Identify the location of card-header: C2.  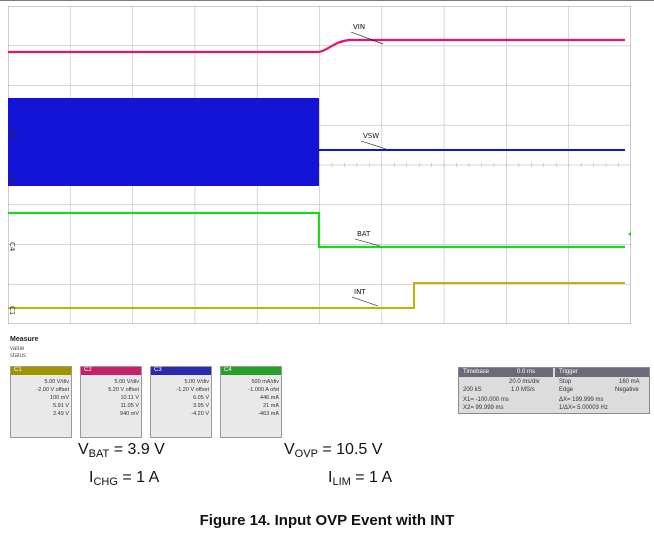
(111, 371).